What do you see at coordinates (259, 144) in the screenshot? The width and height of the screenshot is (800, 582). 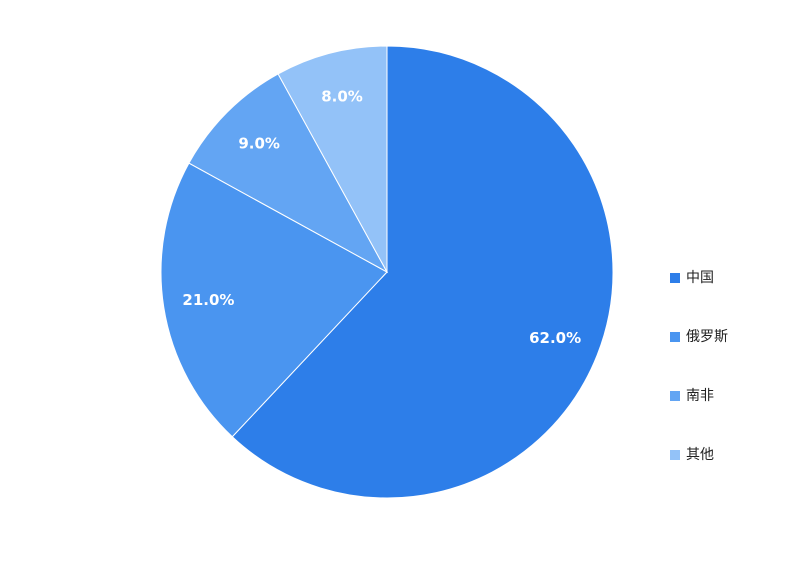 I see `value-label: 9.0%` at bounding box center [259, 144].